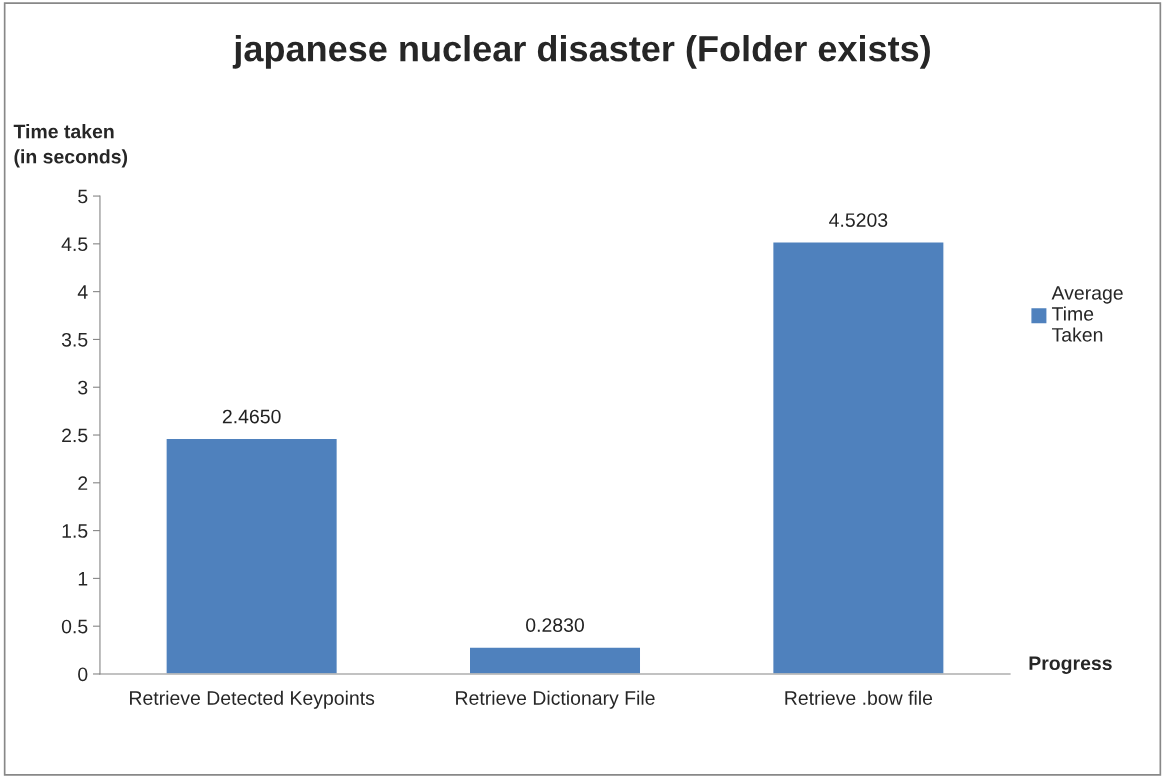 Image resolution: width=1165 pixels, height=778 pixels. I want to click on y-tick-label: 5, so click(83, 196).